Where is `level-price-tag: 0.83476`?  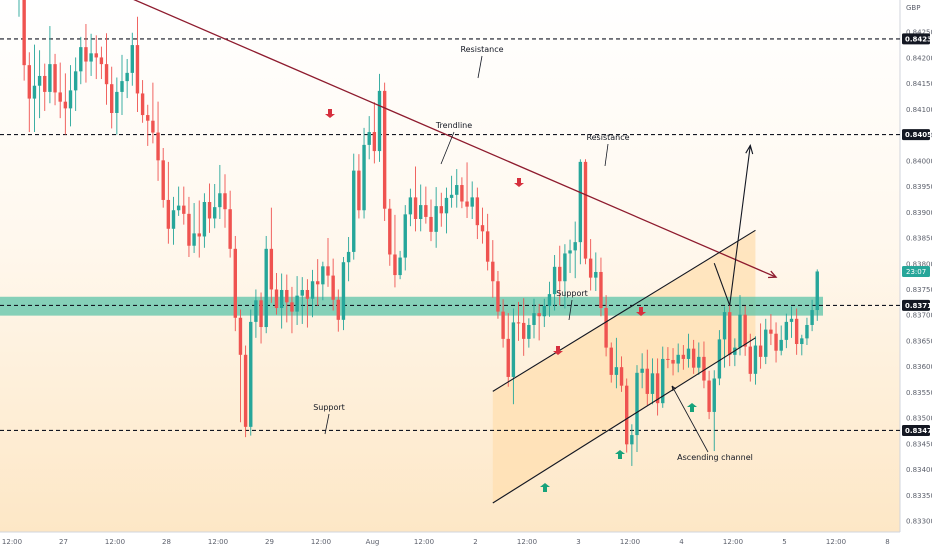
level-price-tag: 0.83476 is located at coordinates (917, 430).